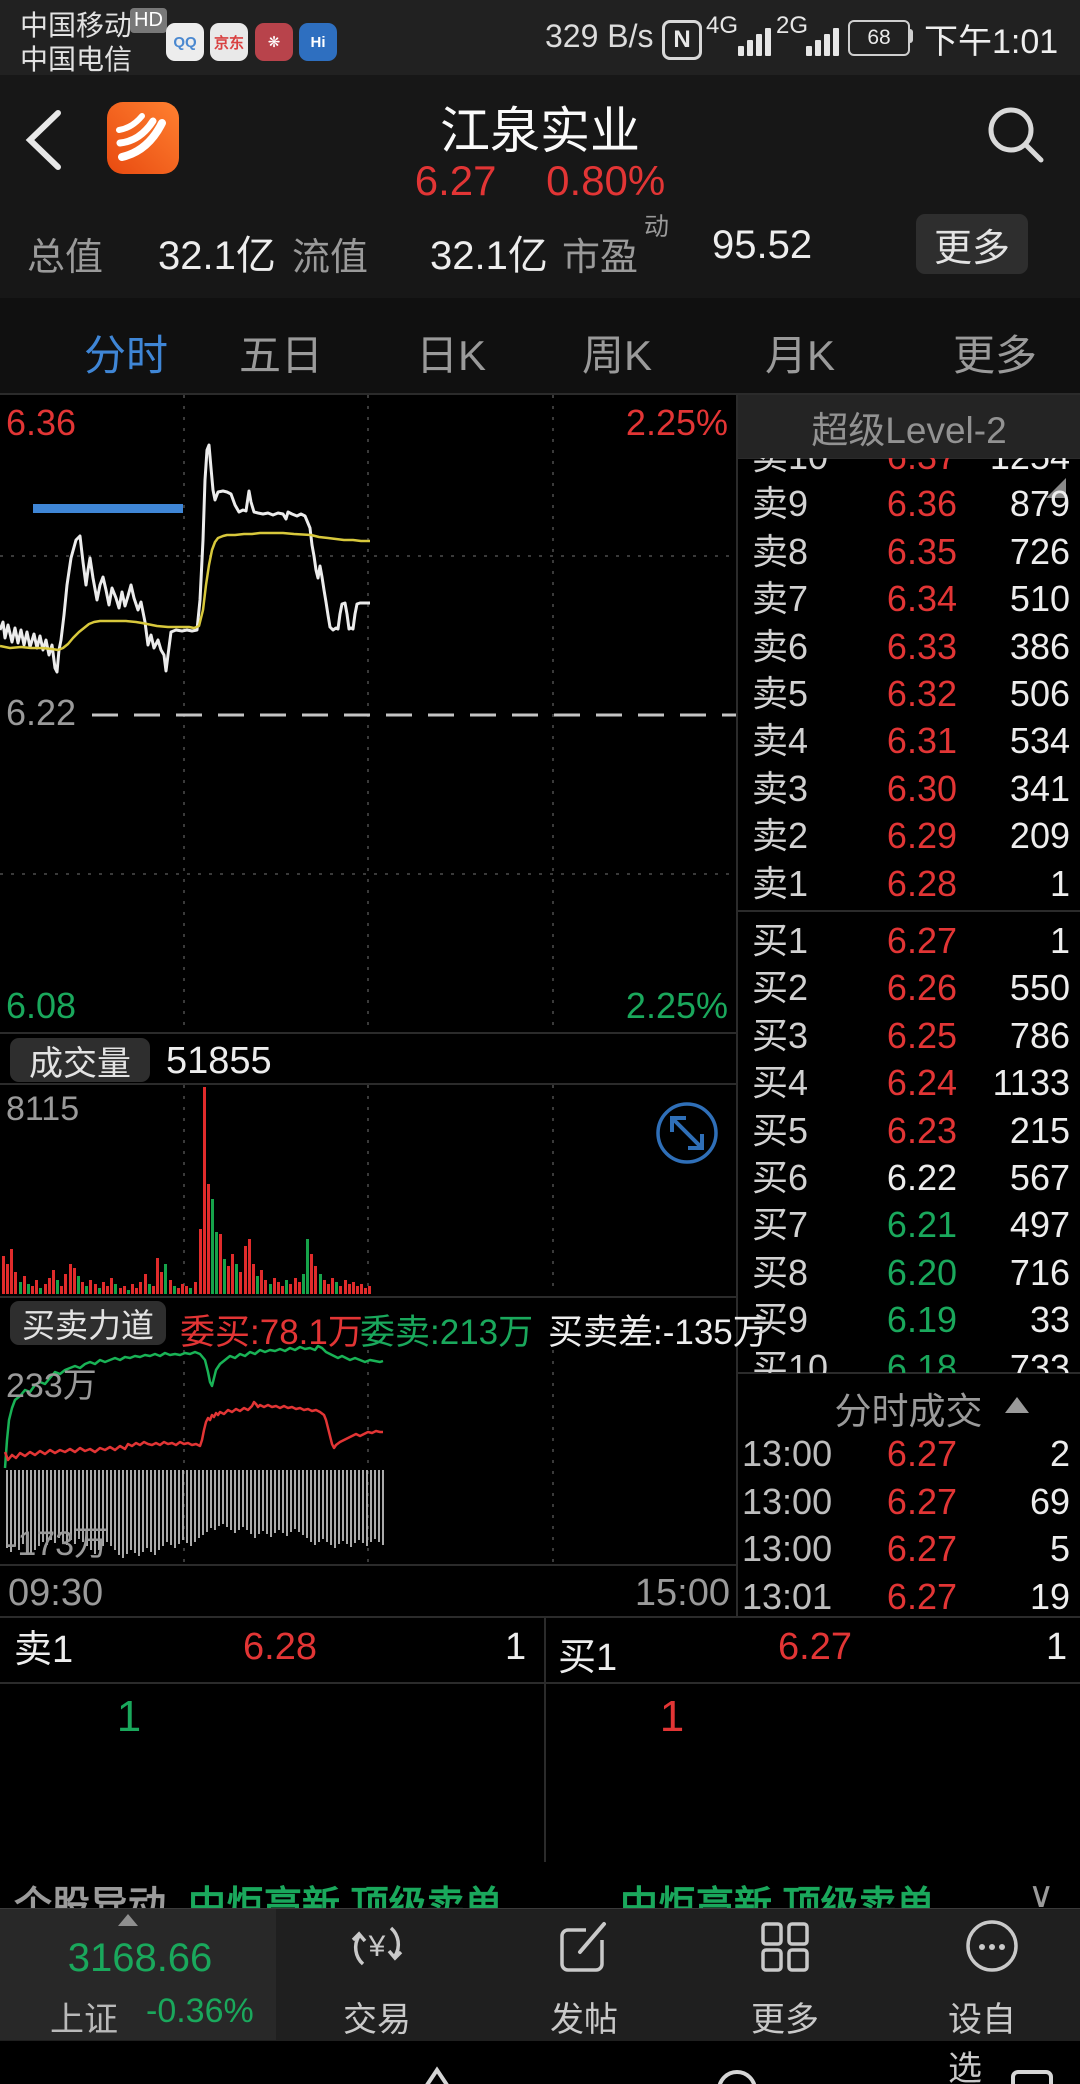 This screenshot has width=1080, height=2084. I want to click on order-book-row: 买4 6.24 1133, so click(908, 1082).